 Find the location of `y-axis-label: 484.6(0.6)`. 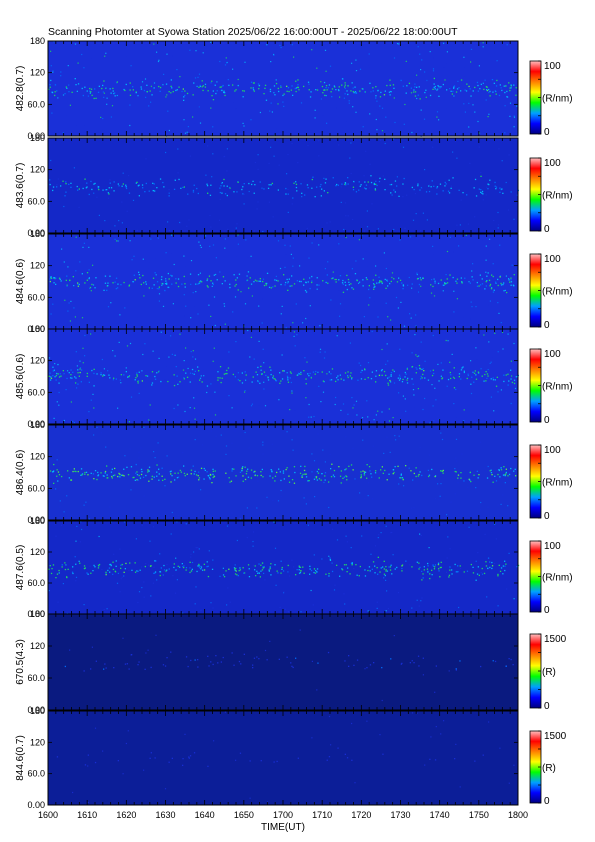

y-axis-label: 484.6(0.6) is located at coordinates (20, 282).